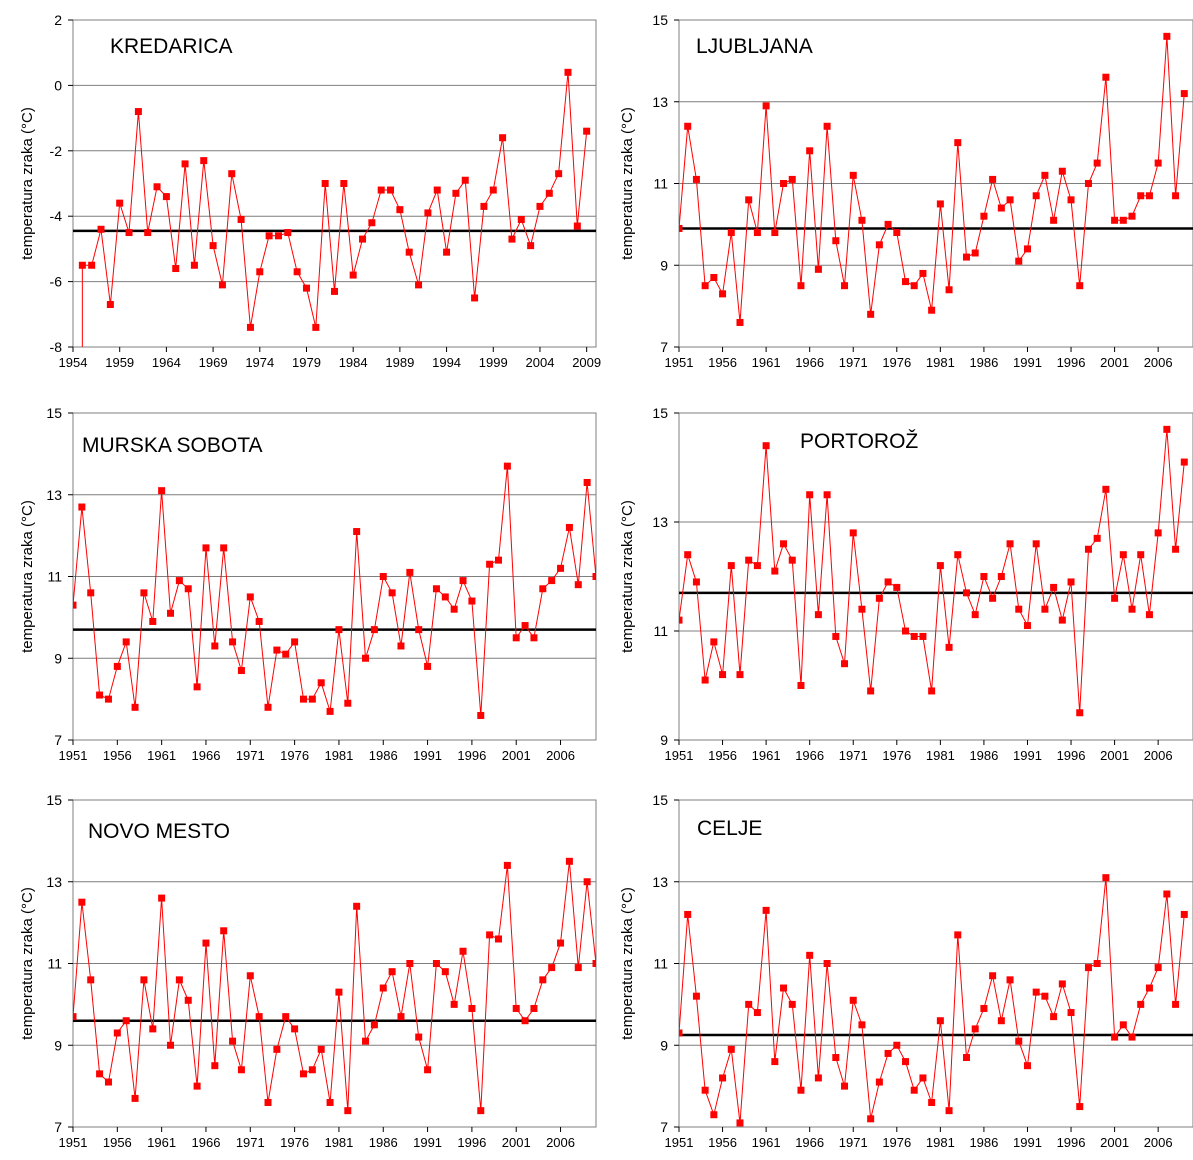 The width and height of the screenshot is (1193, 1160). I want to click on x-tick-label: 1981, so click(940, 362).